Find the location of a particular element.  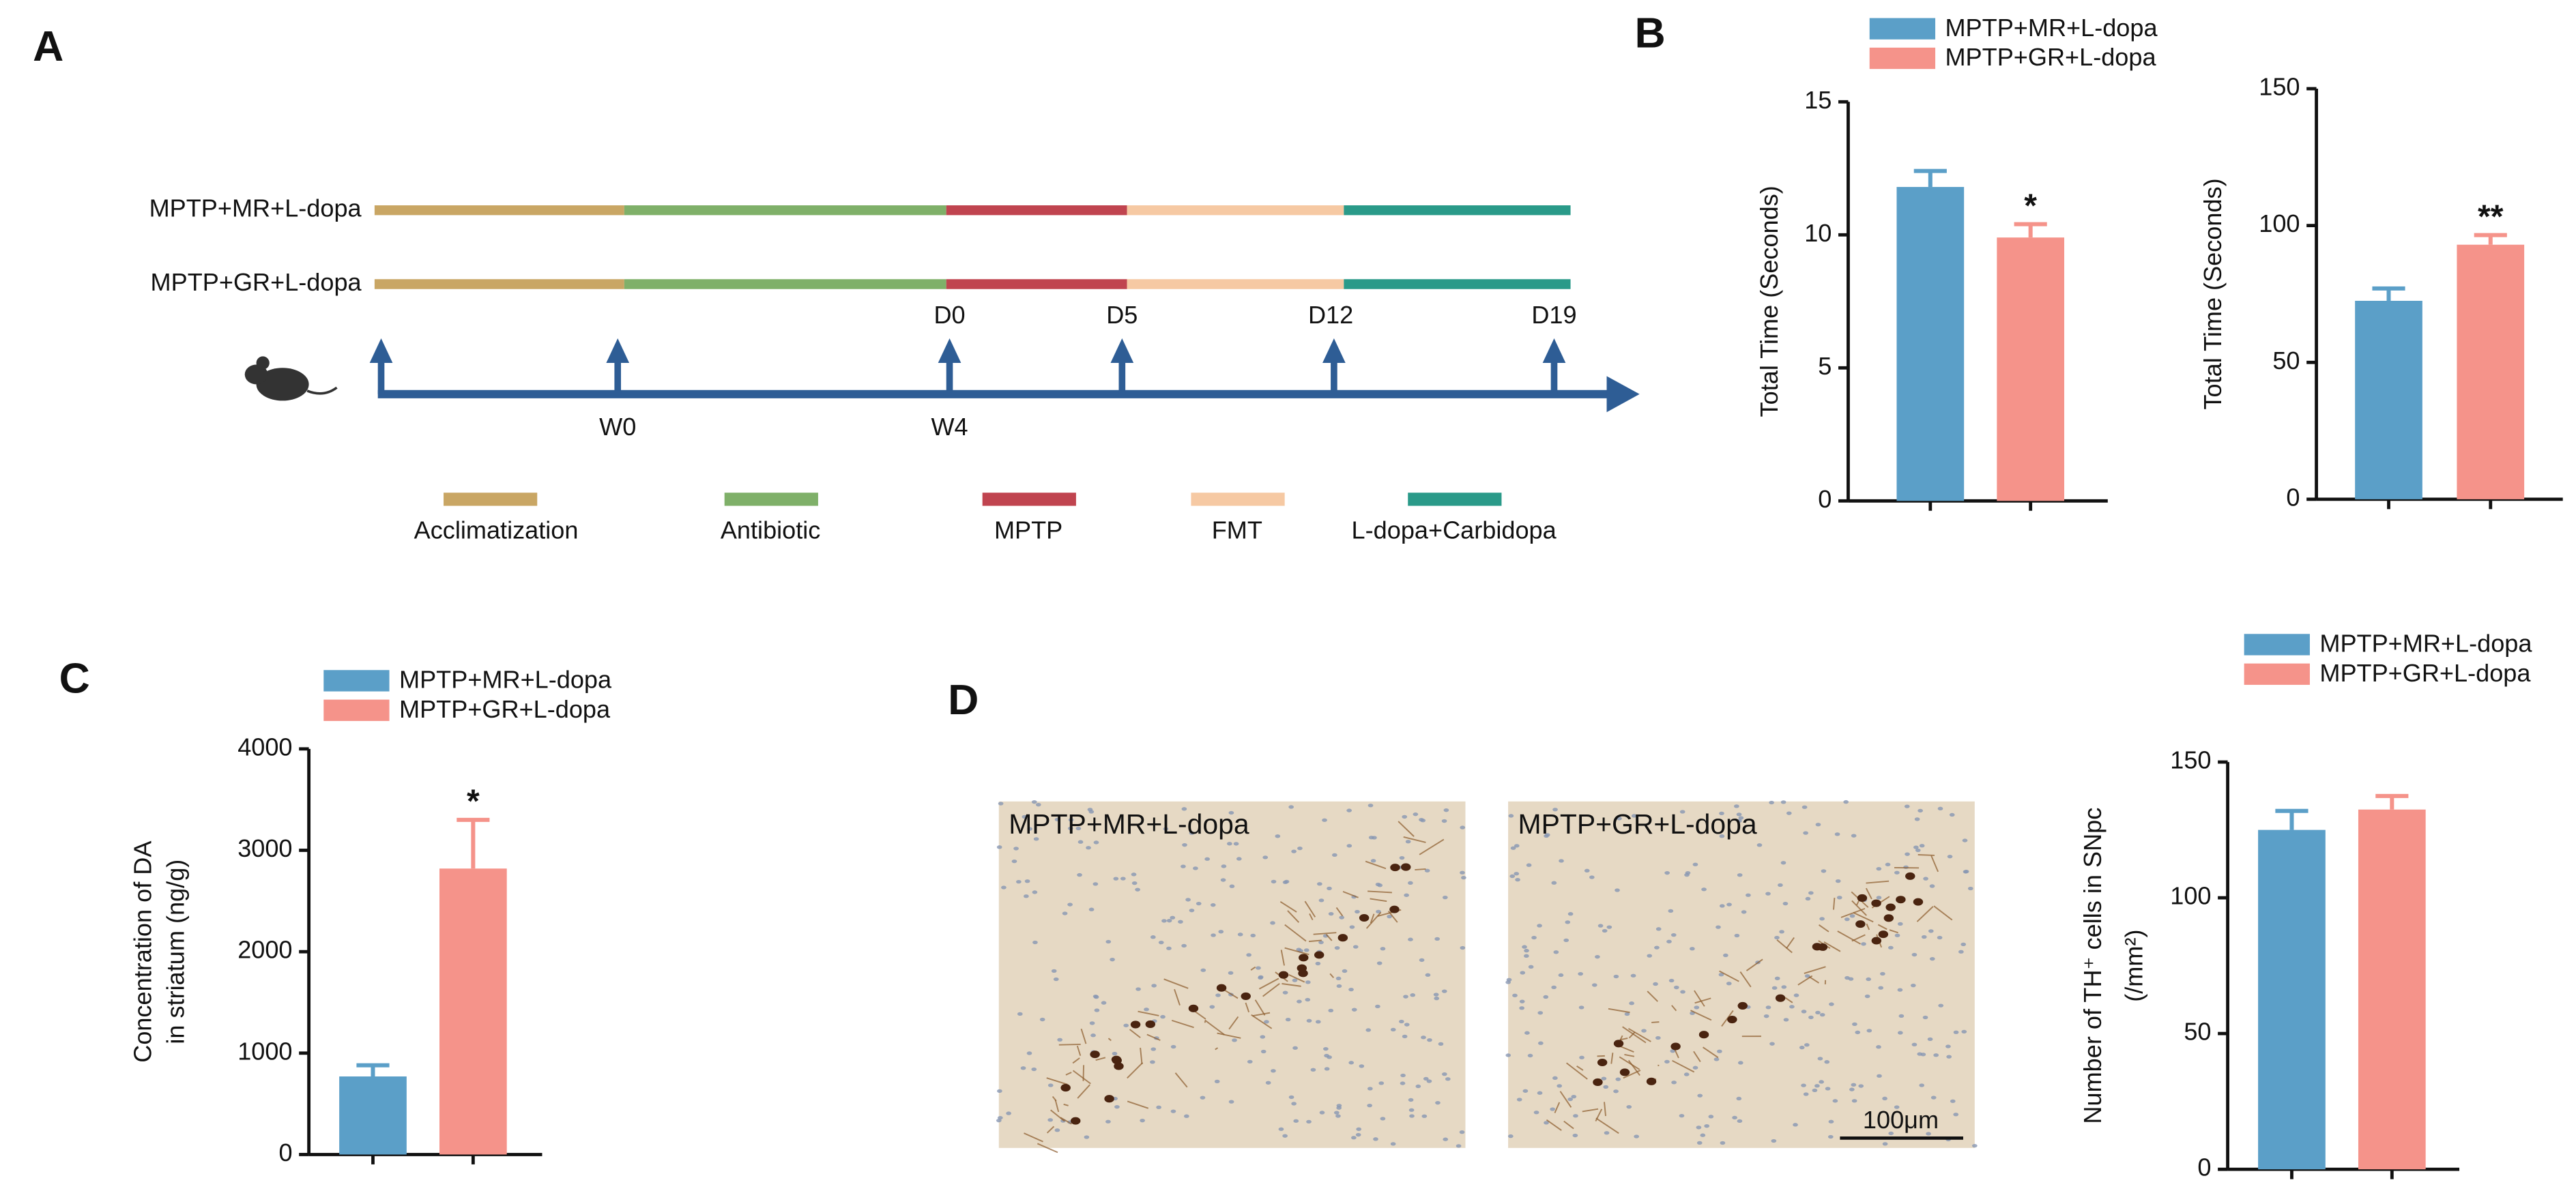

day-label: D12 is located at coordinates (1330, 315).